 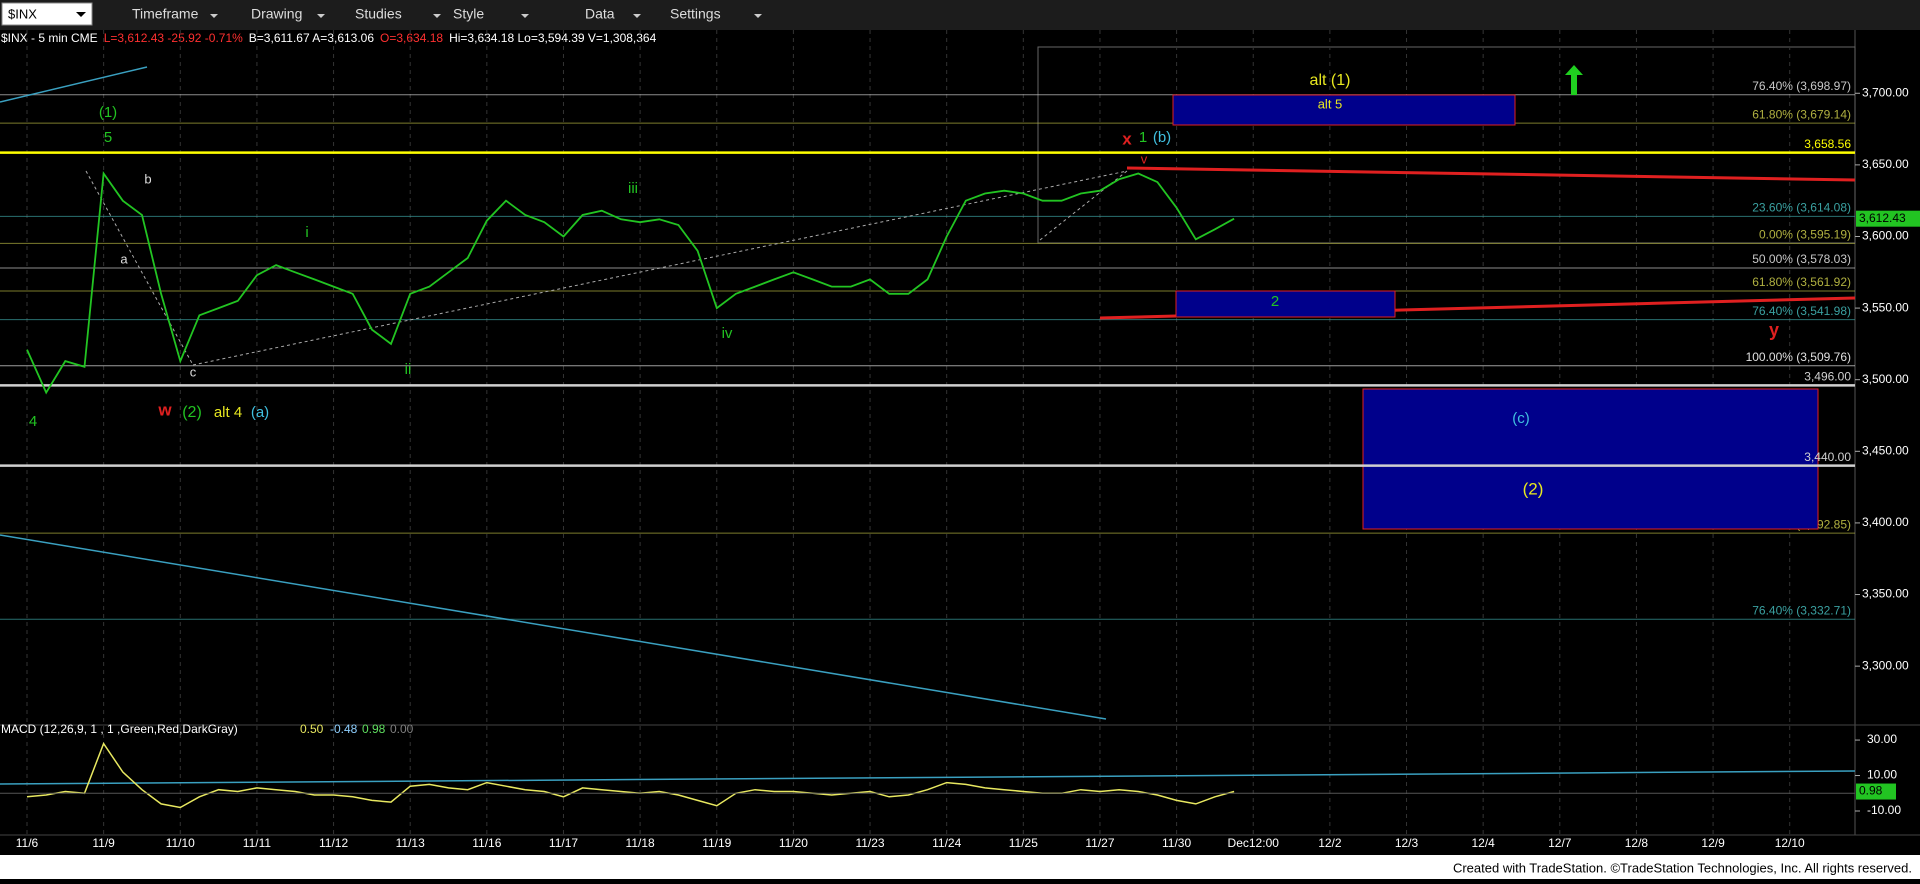 What do you see at coordinates (1774, 330) in the screenshot?
I see `wave-label: y` at bounding box center [1774, 330].